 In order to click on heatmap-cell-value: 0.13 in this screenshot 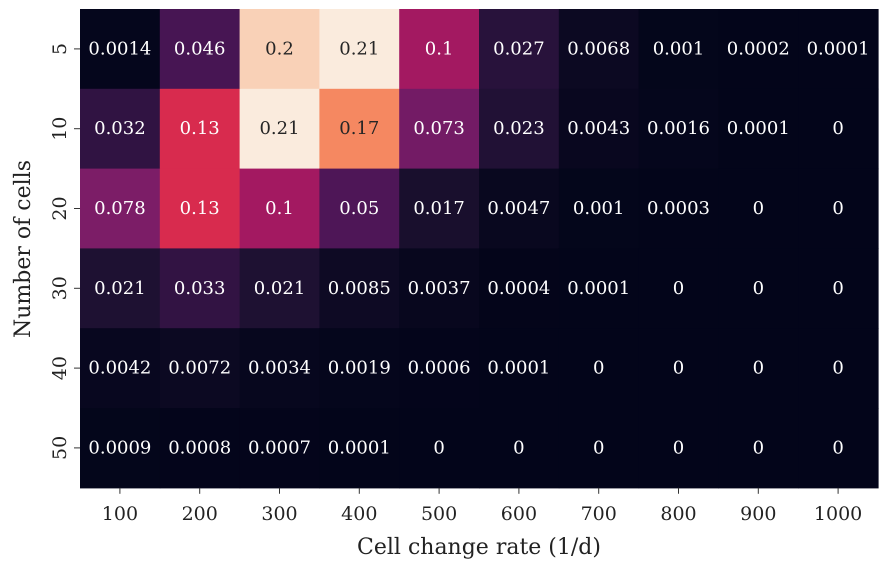, I will do `click(200, 128)`.